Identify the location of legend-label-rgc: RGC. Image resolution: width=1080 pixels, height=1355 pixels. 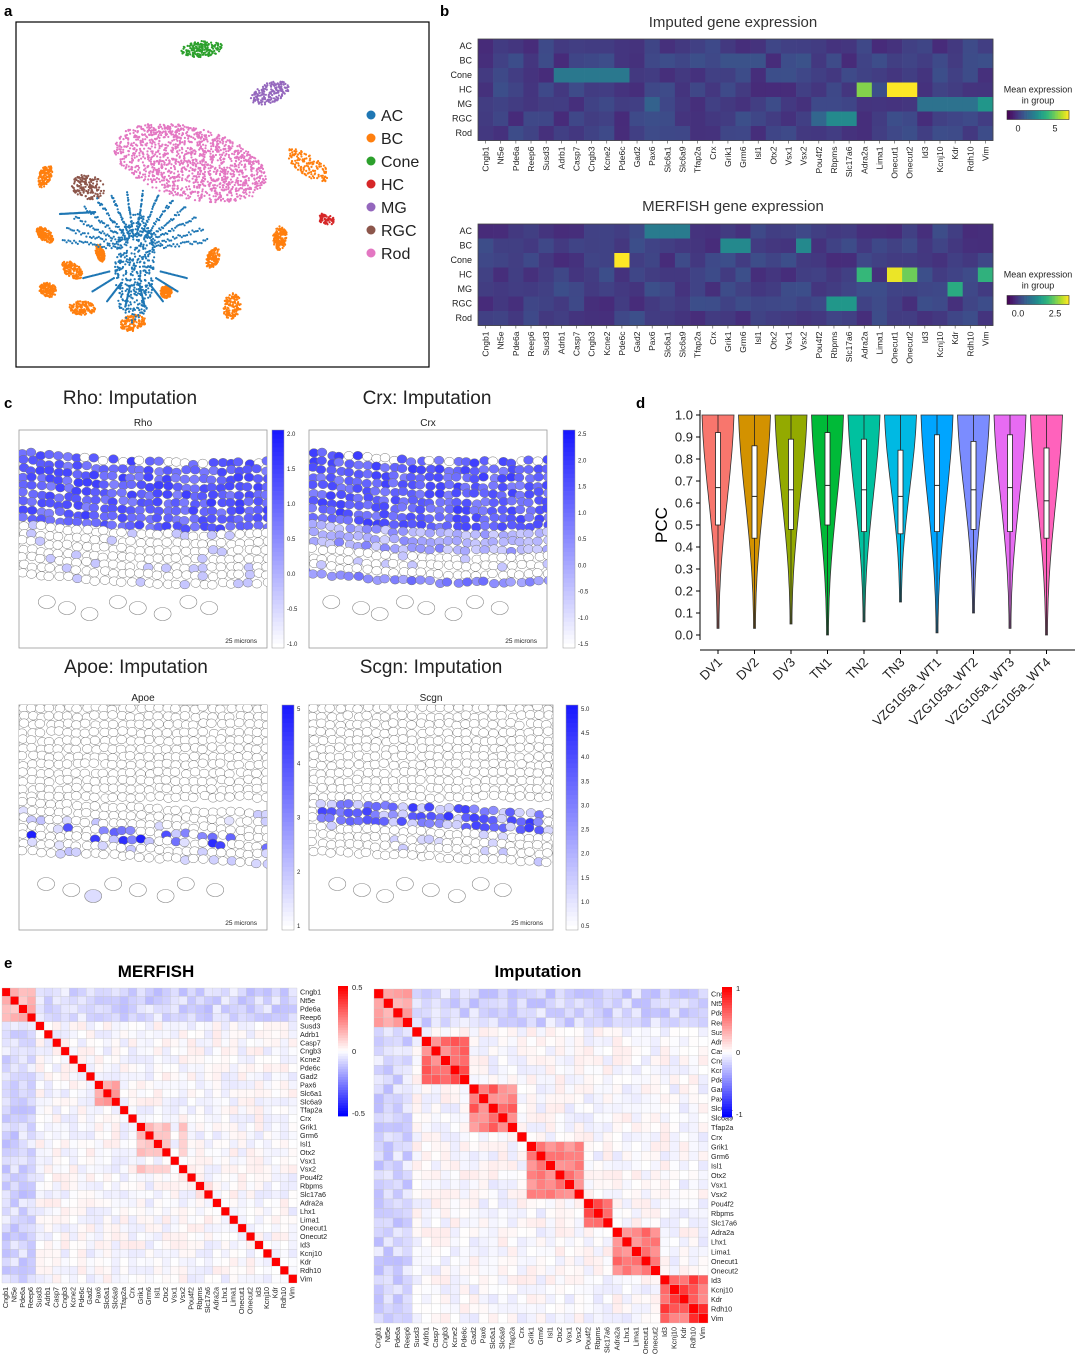
(399, 231).